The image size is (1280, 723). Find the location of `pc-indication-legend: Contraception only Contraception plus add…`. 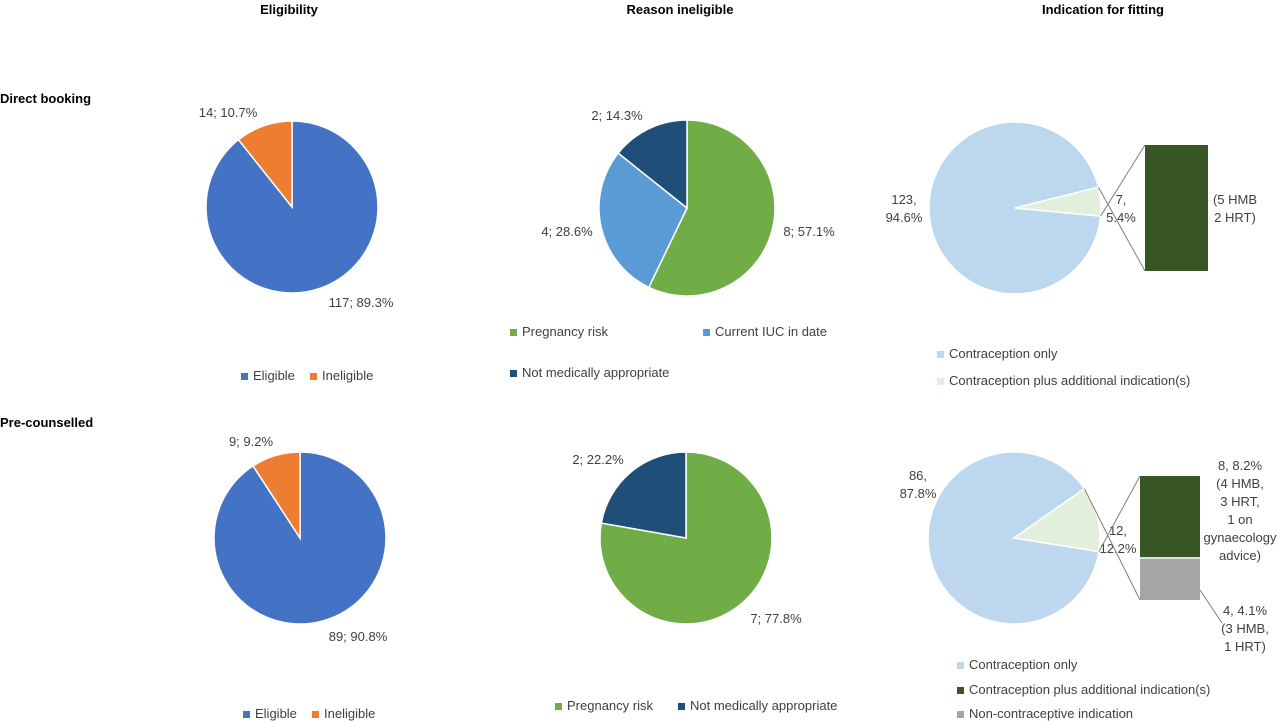

pc-indication-legend: Contraception only Contraception plus add… is located at coordinates (1083, 689).